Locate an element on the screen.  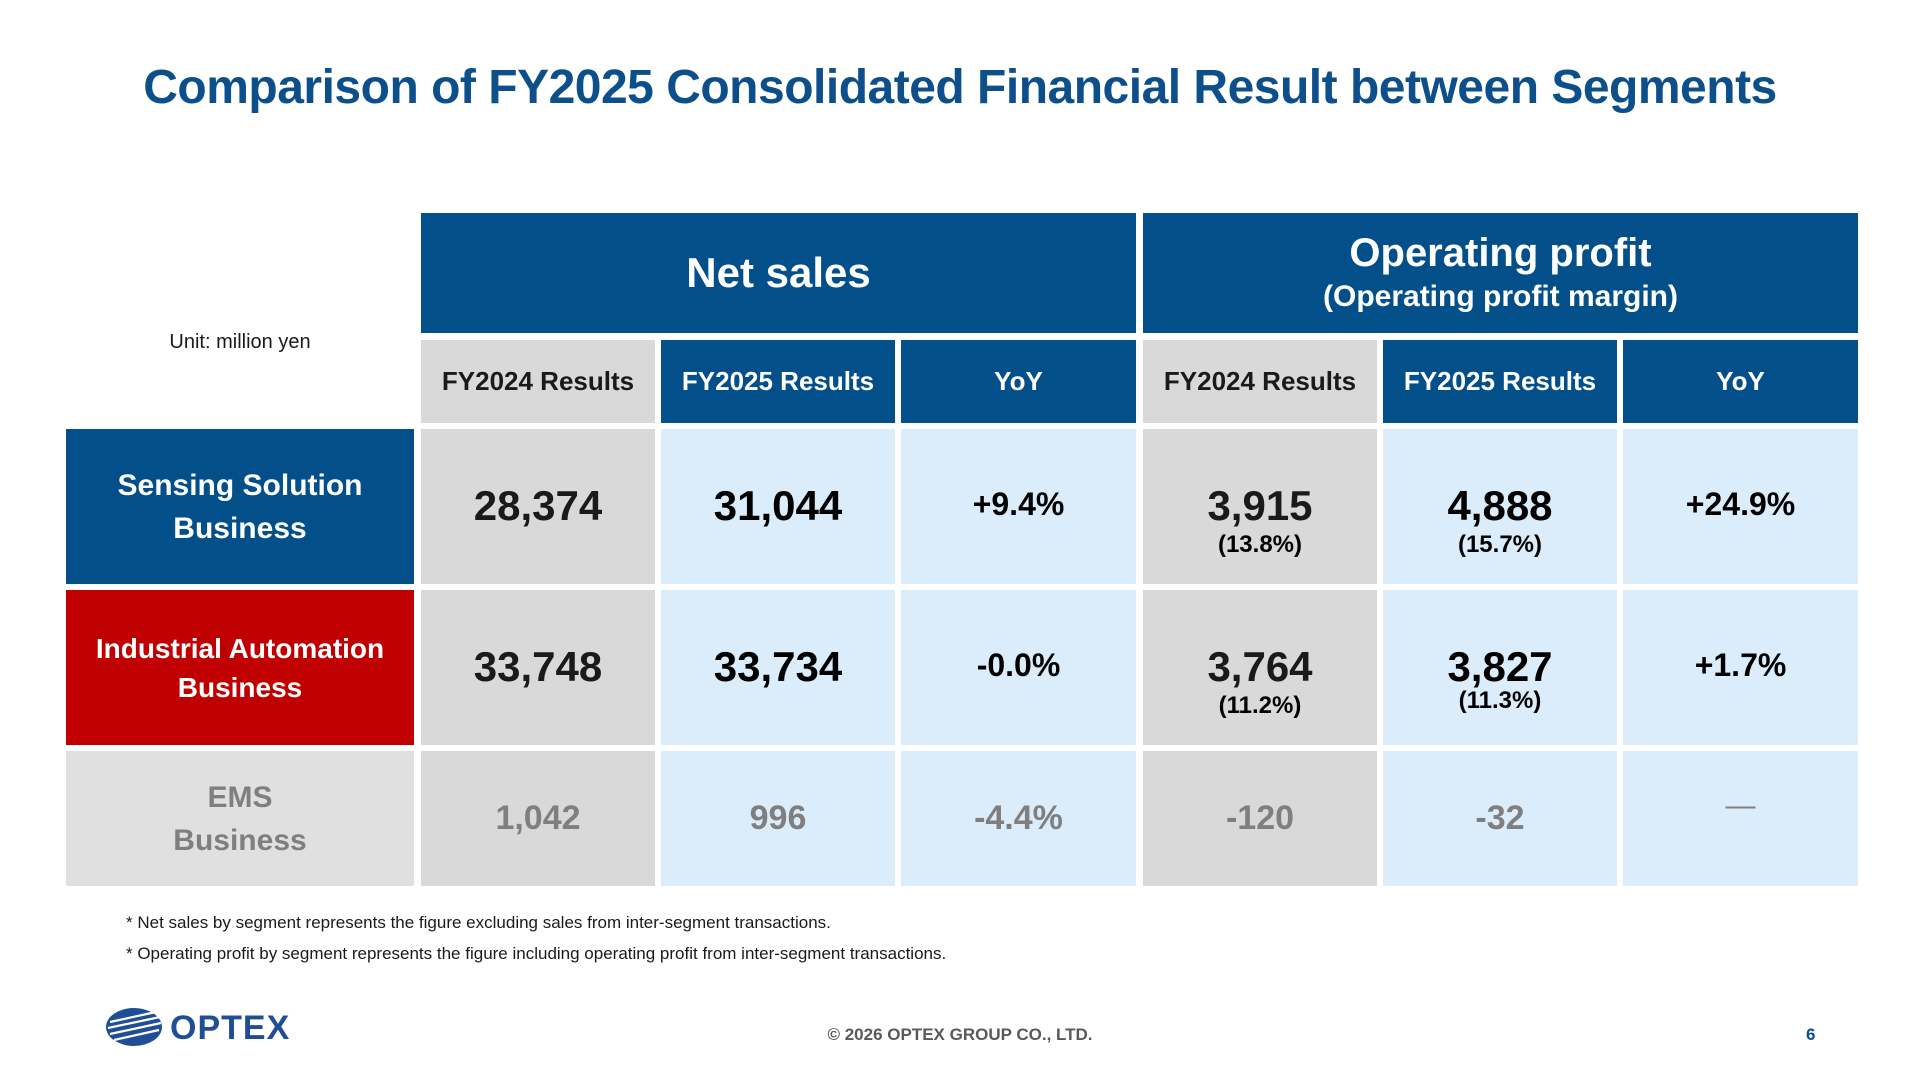
industrial-op-fy2024: 3,764 (11.2%) is located at coordinates (1260, 667).